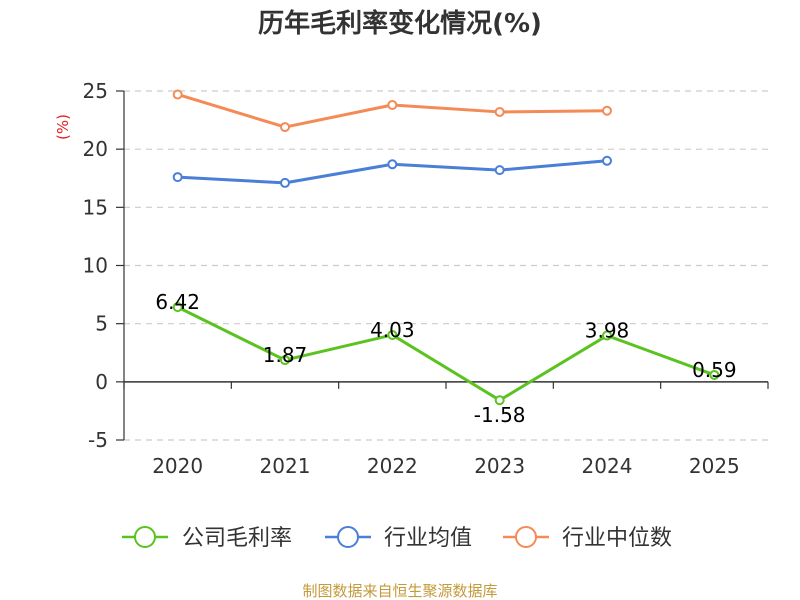 Image resolution: width=800 pixels, height=600 pixels. Describe the element at coordinates (101, 324) in the screenshot. I see `y-tick-label: 5` at that location.